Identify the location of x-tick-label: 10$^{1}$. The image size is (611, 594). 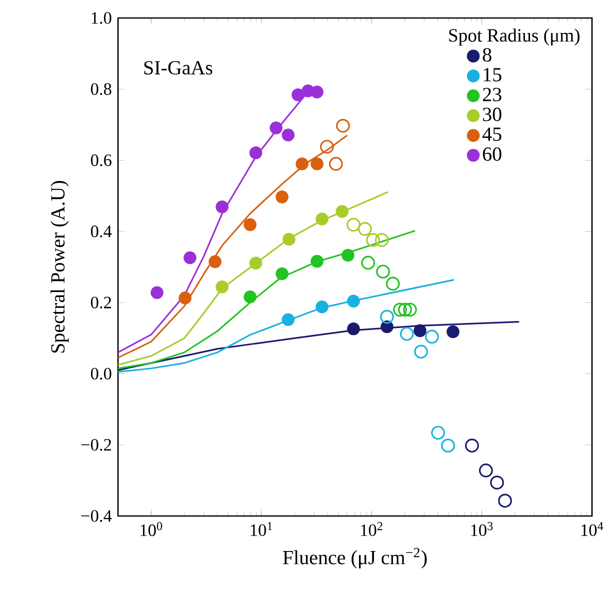
(261, 529).